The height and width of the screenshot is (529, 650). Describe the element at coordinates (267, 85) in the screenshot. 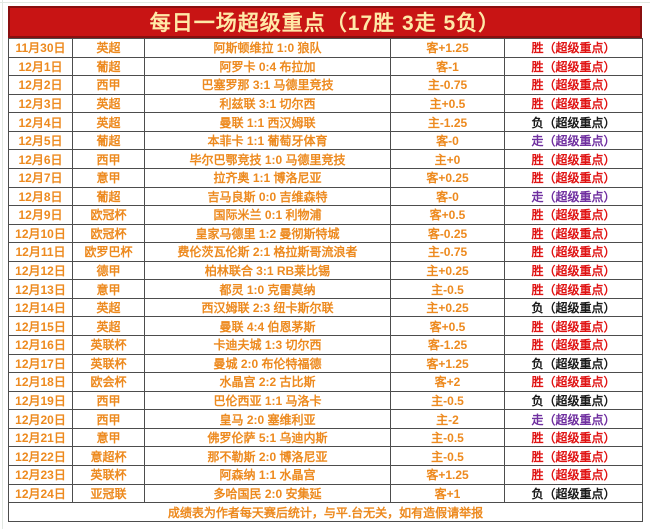

I see `match-cell: 巴塞罗那 3:1 马德里竞技` at that location.